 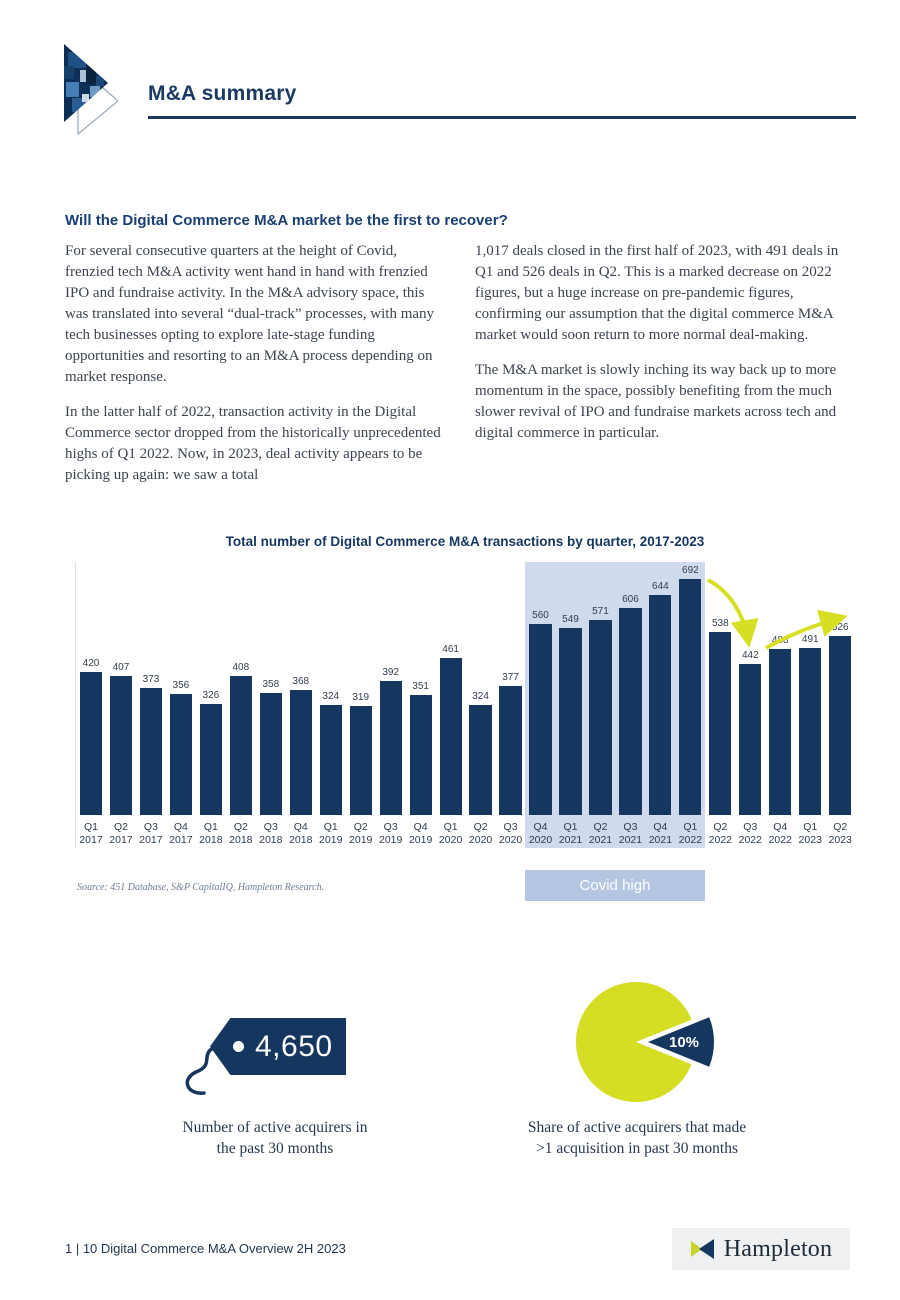 I want to click on bar-value-label: 420, so click(x=91, y=663).